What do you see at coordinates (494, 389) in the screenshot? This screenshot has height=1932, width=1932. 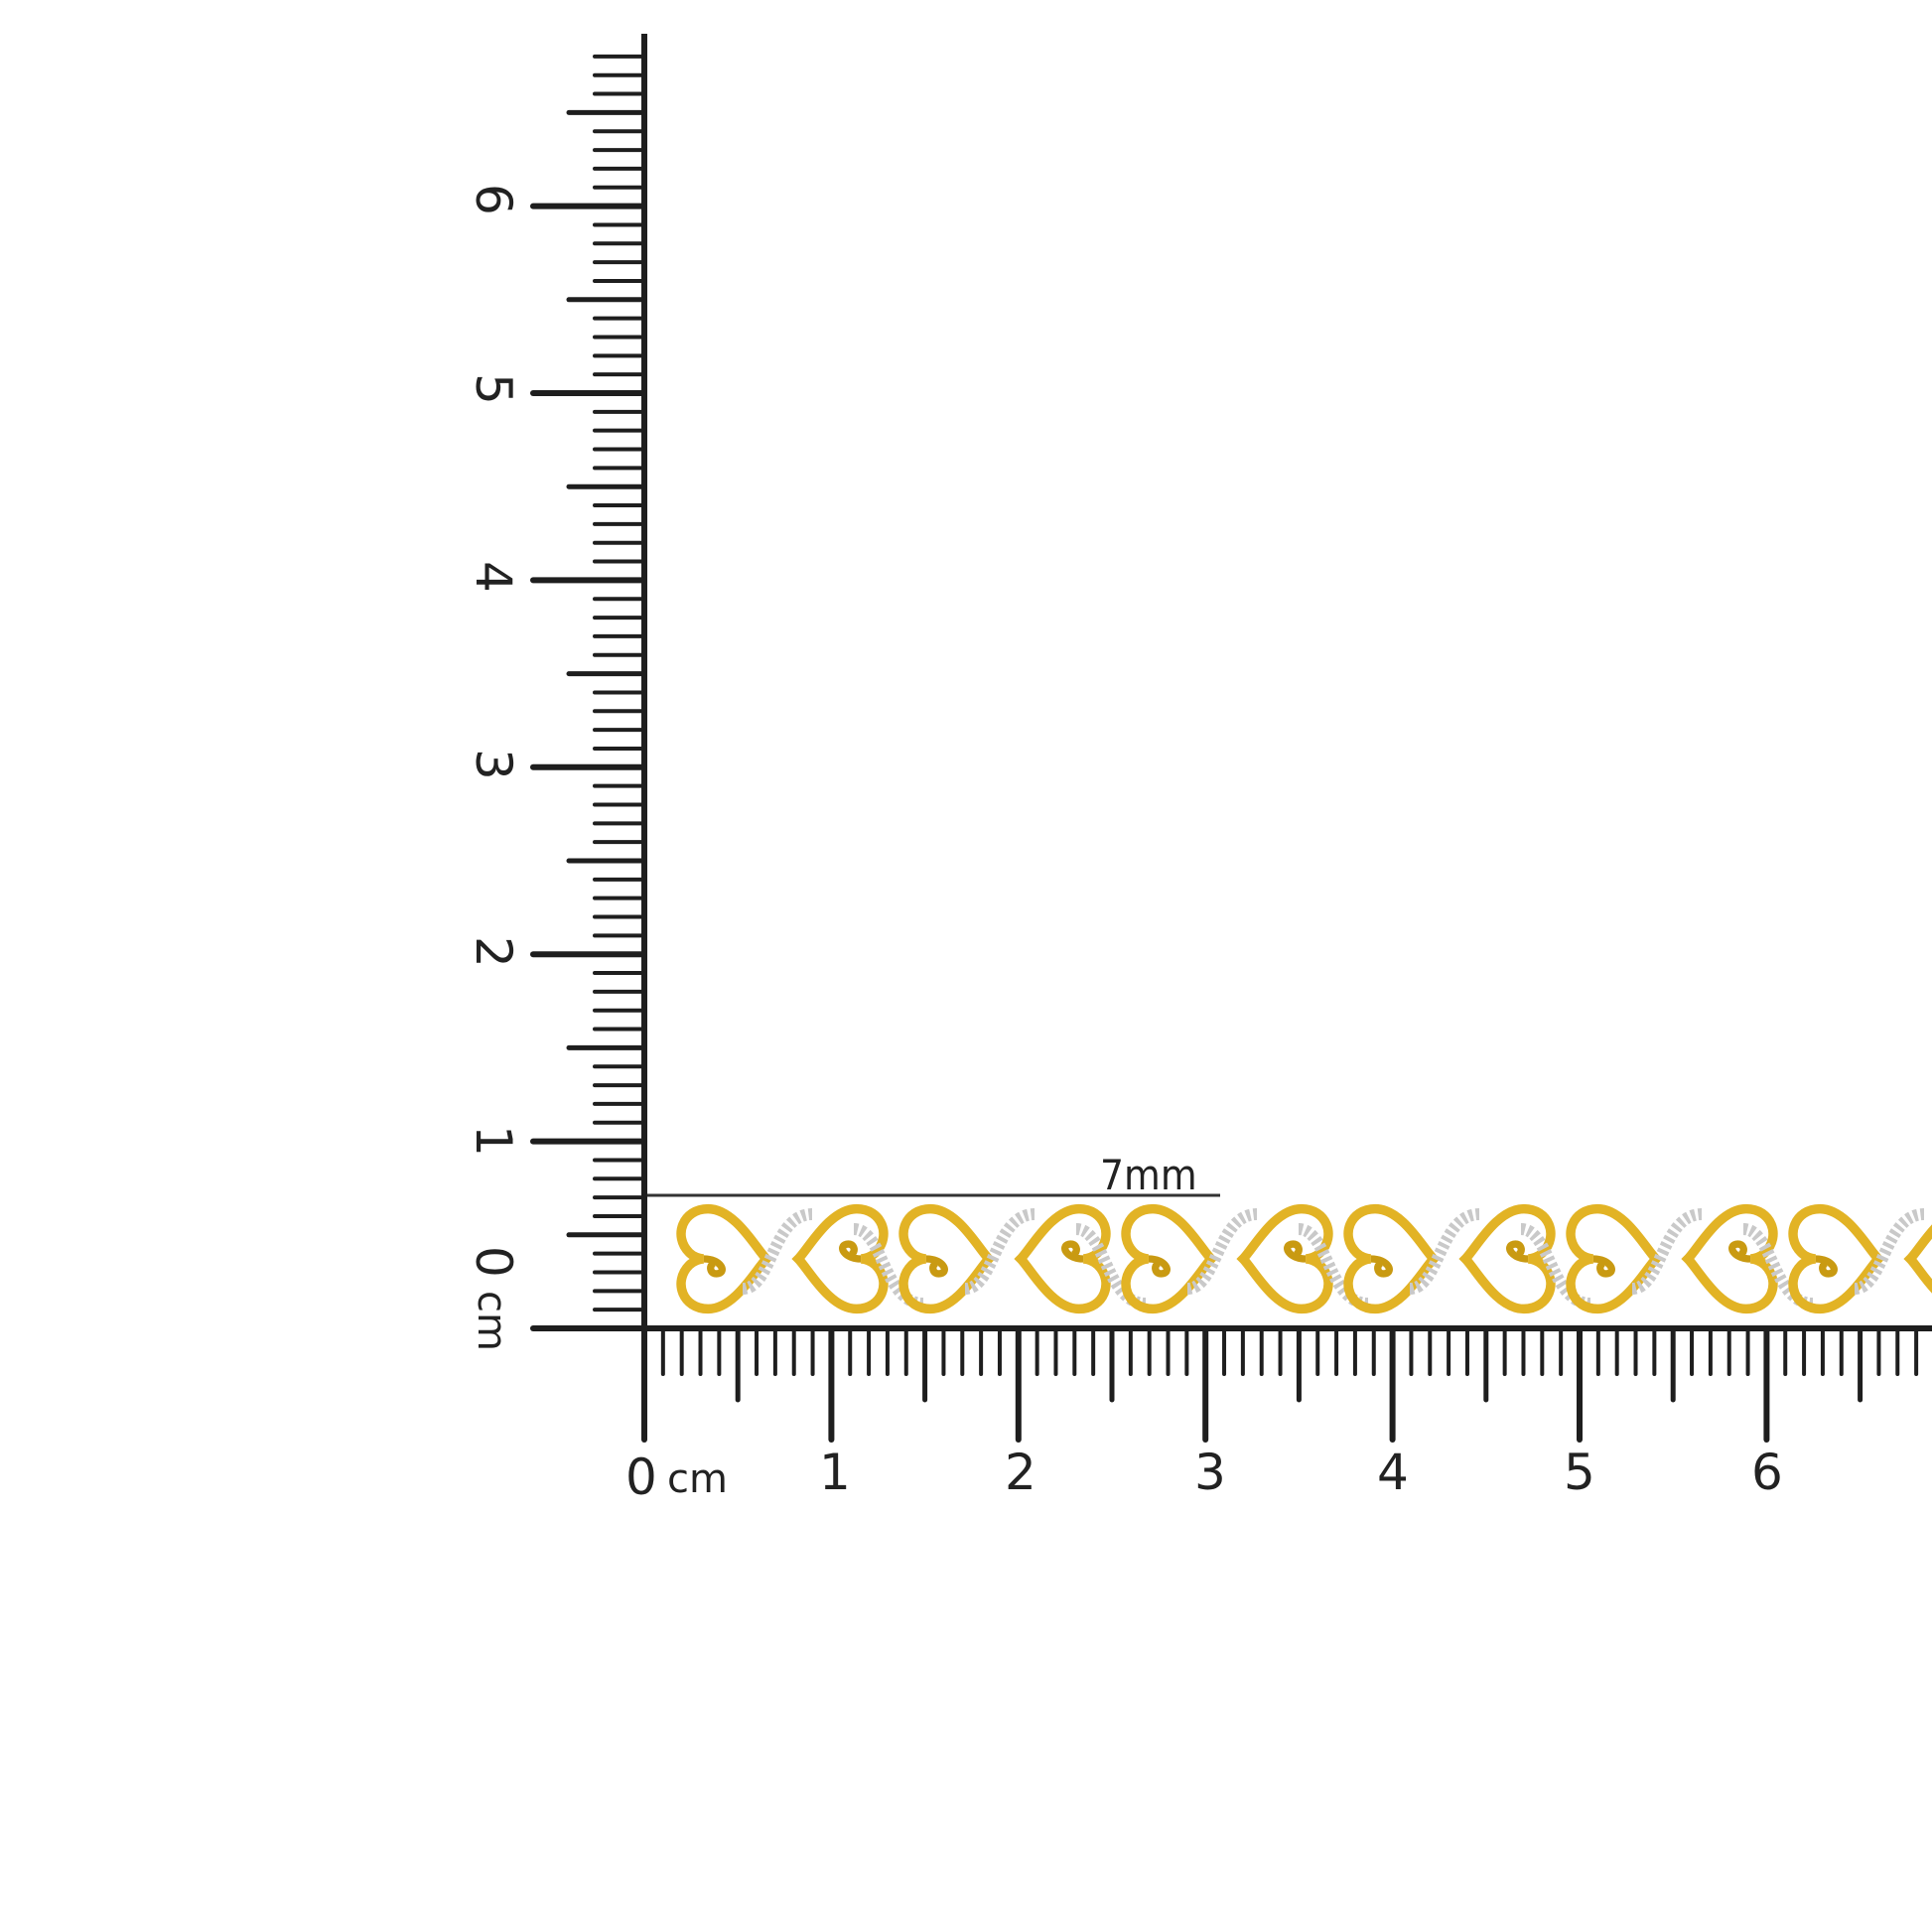 I see `v-label-5: 5` at bounding box center [494, 389].